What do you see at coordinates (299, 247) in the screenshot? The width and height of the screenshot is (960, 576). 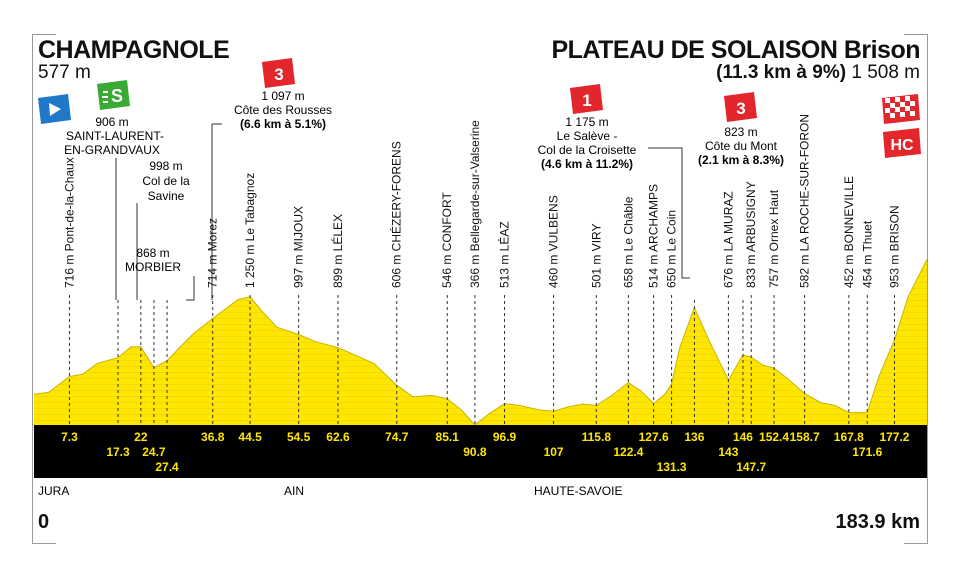 I see `place-label-7: 997 m MIJOUX` at bounding box center [299, 247].